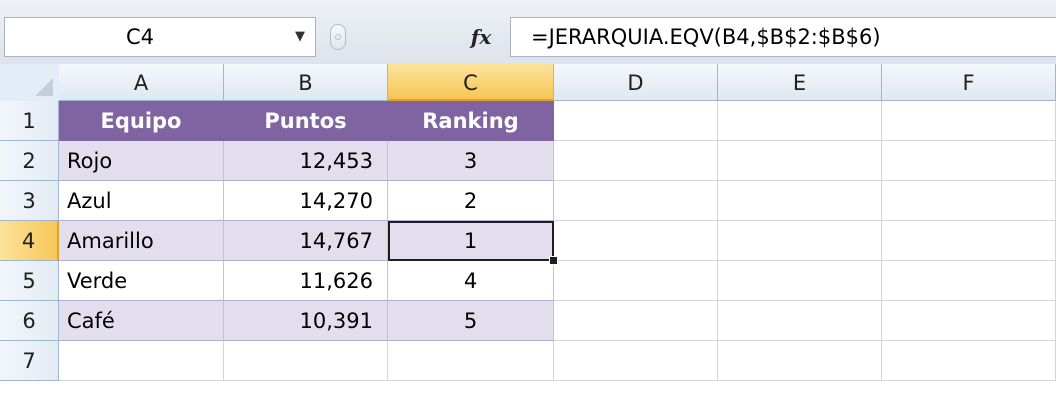 The image size is (1056, 410). I want to click on cell-d6, so click(636, 321).